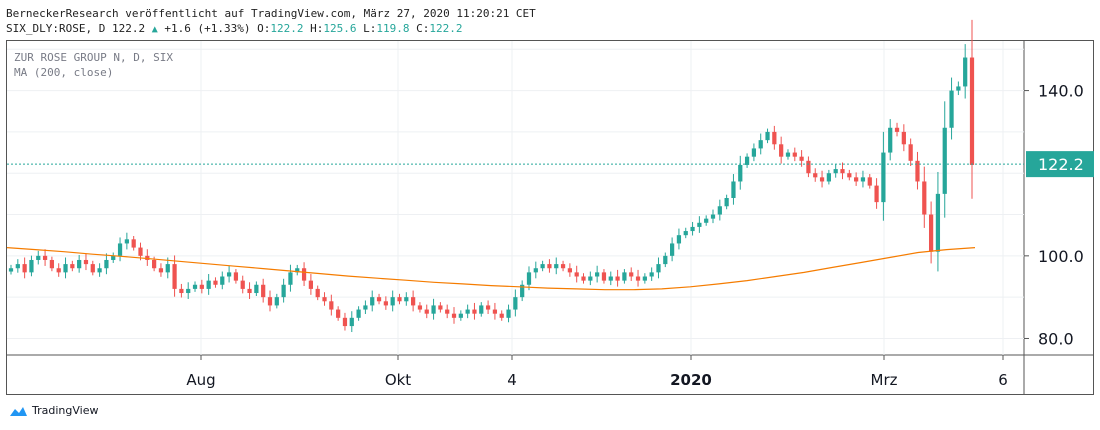  What do you see at coordinates (264, 28) in the screenshot?
I see `open-label: O:` at bounding box center [264, 28].